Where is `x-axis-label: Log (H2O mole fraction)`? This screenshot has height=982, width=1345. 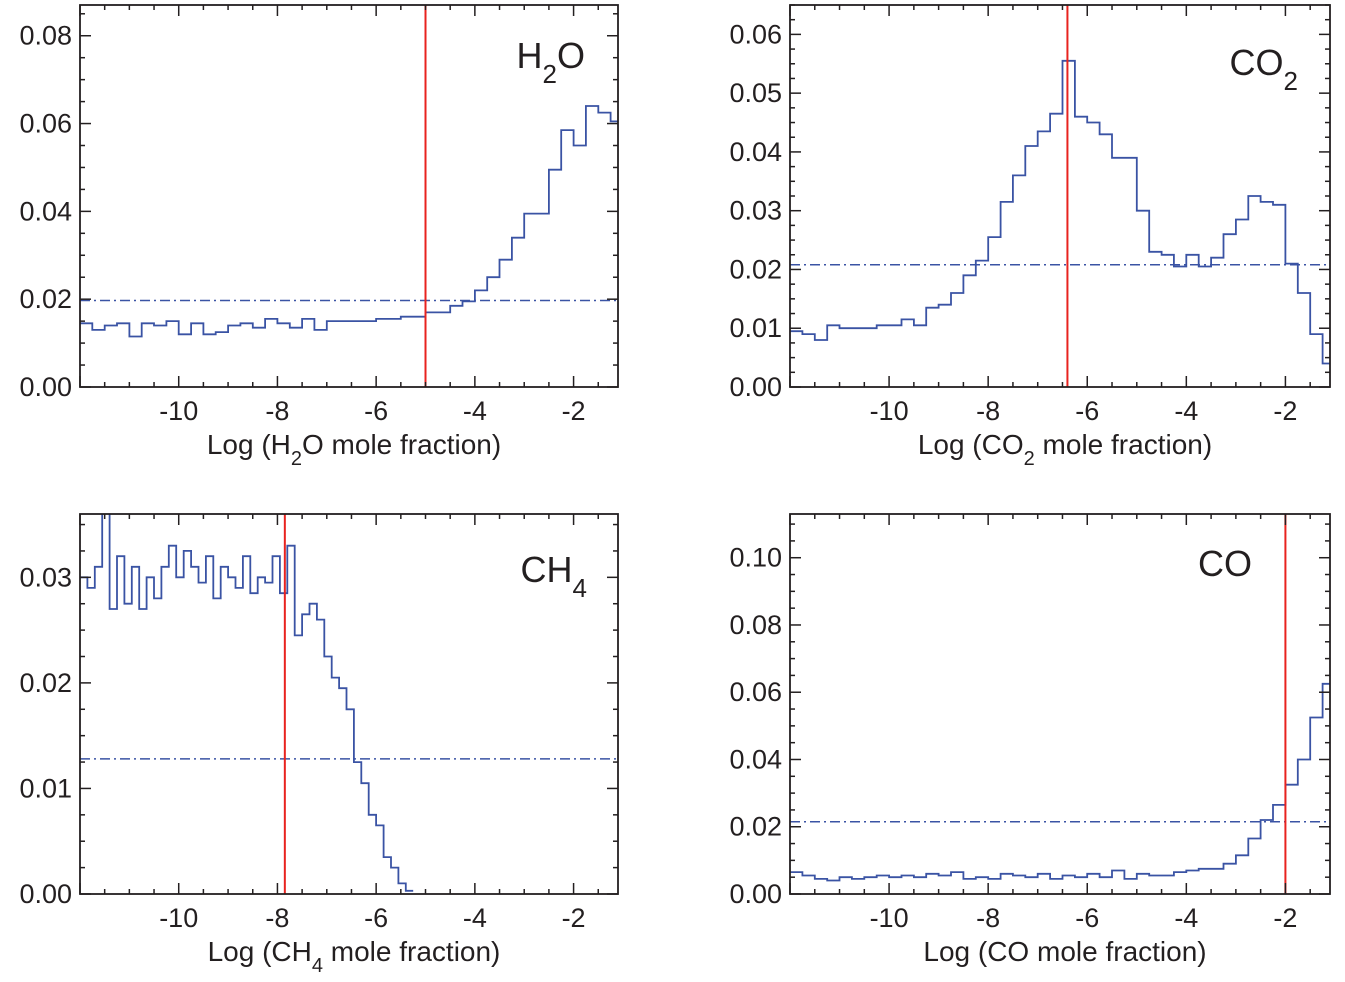
x-axis-label: Log (H2O mole fraction) is located at coordinates (354, 449).